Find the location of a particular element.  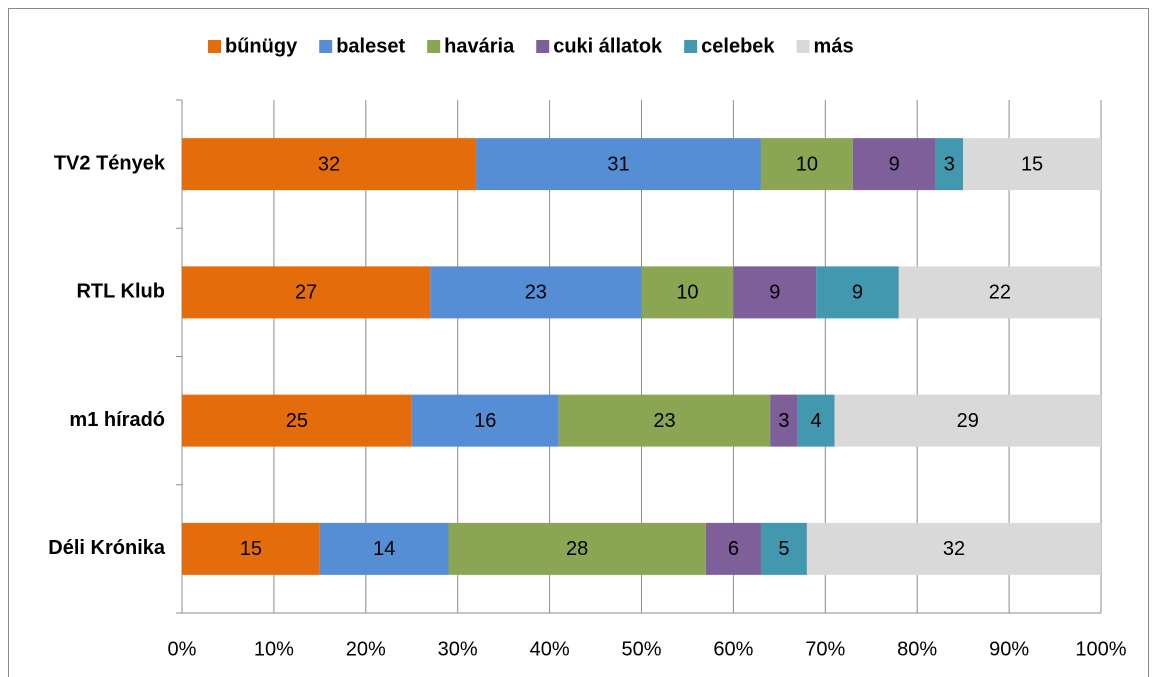

data-label: 5 is located at coordinates (783, 549).